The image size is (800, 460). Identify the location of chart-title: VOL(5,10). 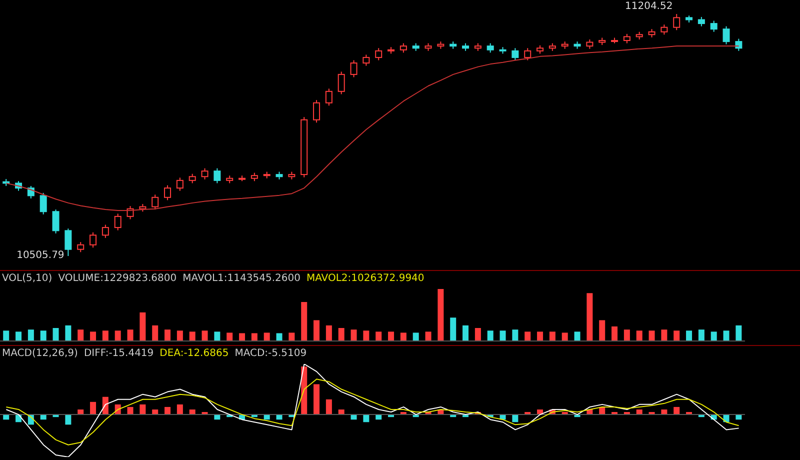
(27, 278).